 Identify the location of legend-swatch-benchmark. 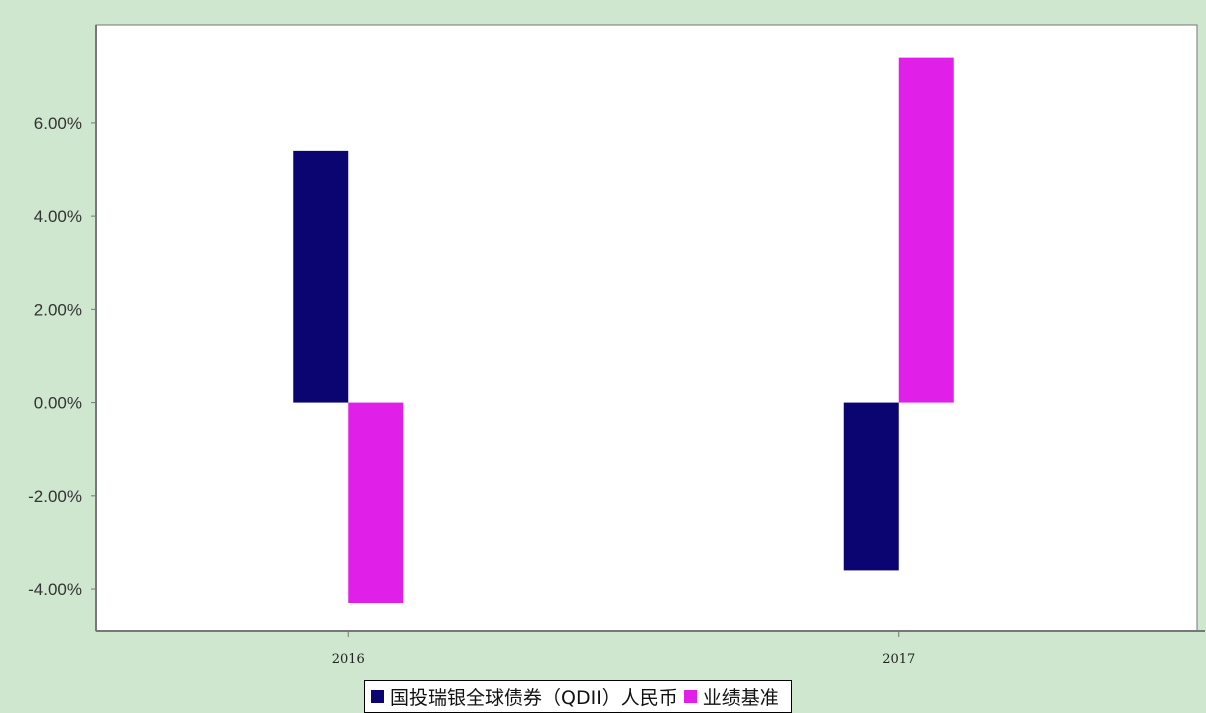
(690, 696).